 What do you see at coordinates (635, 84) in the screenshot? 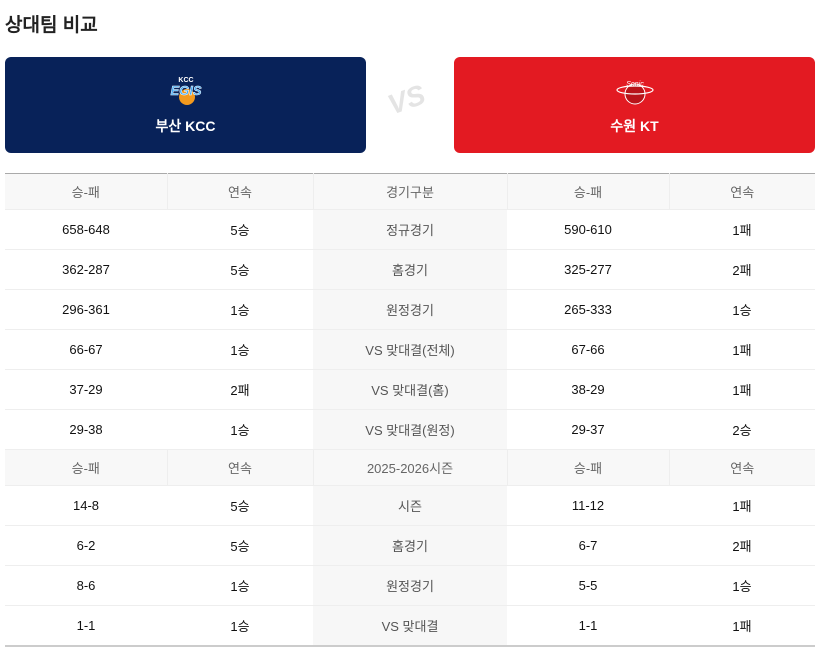
I see `svg-text: Sonic` at bounding box center [635, 84].